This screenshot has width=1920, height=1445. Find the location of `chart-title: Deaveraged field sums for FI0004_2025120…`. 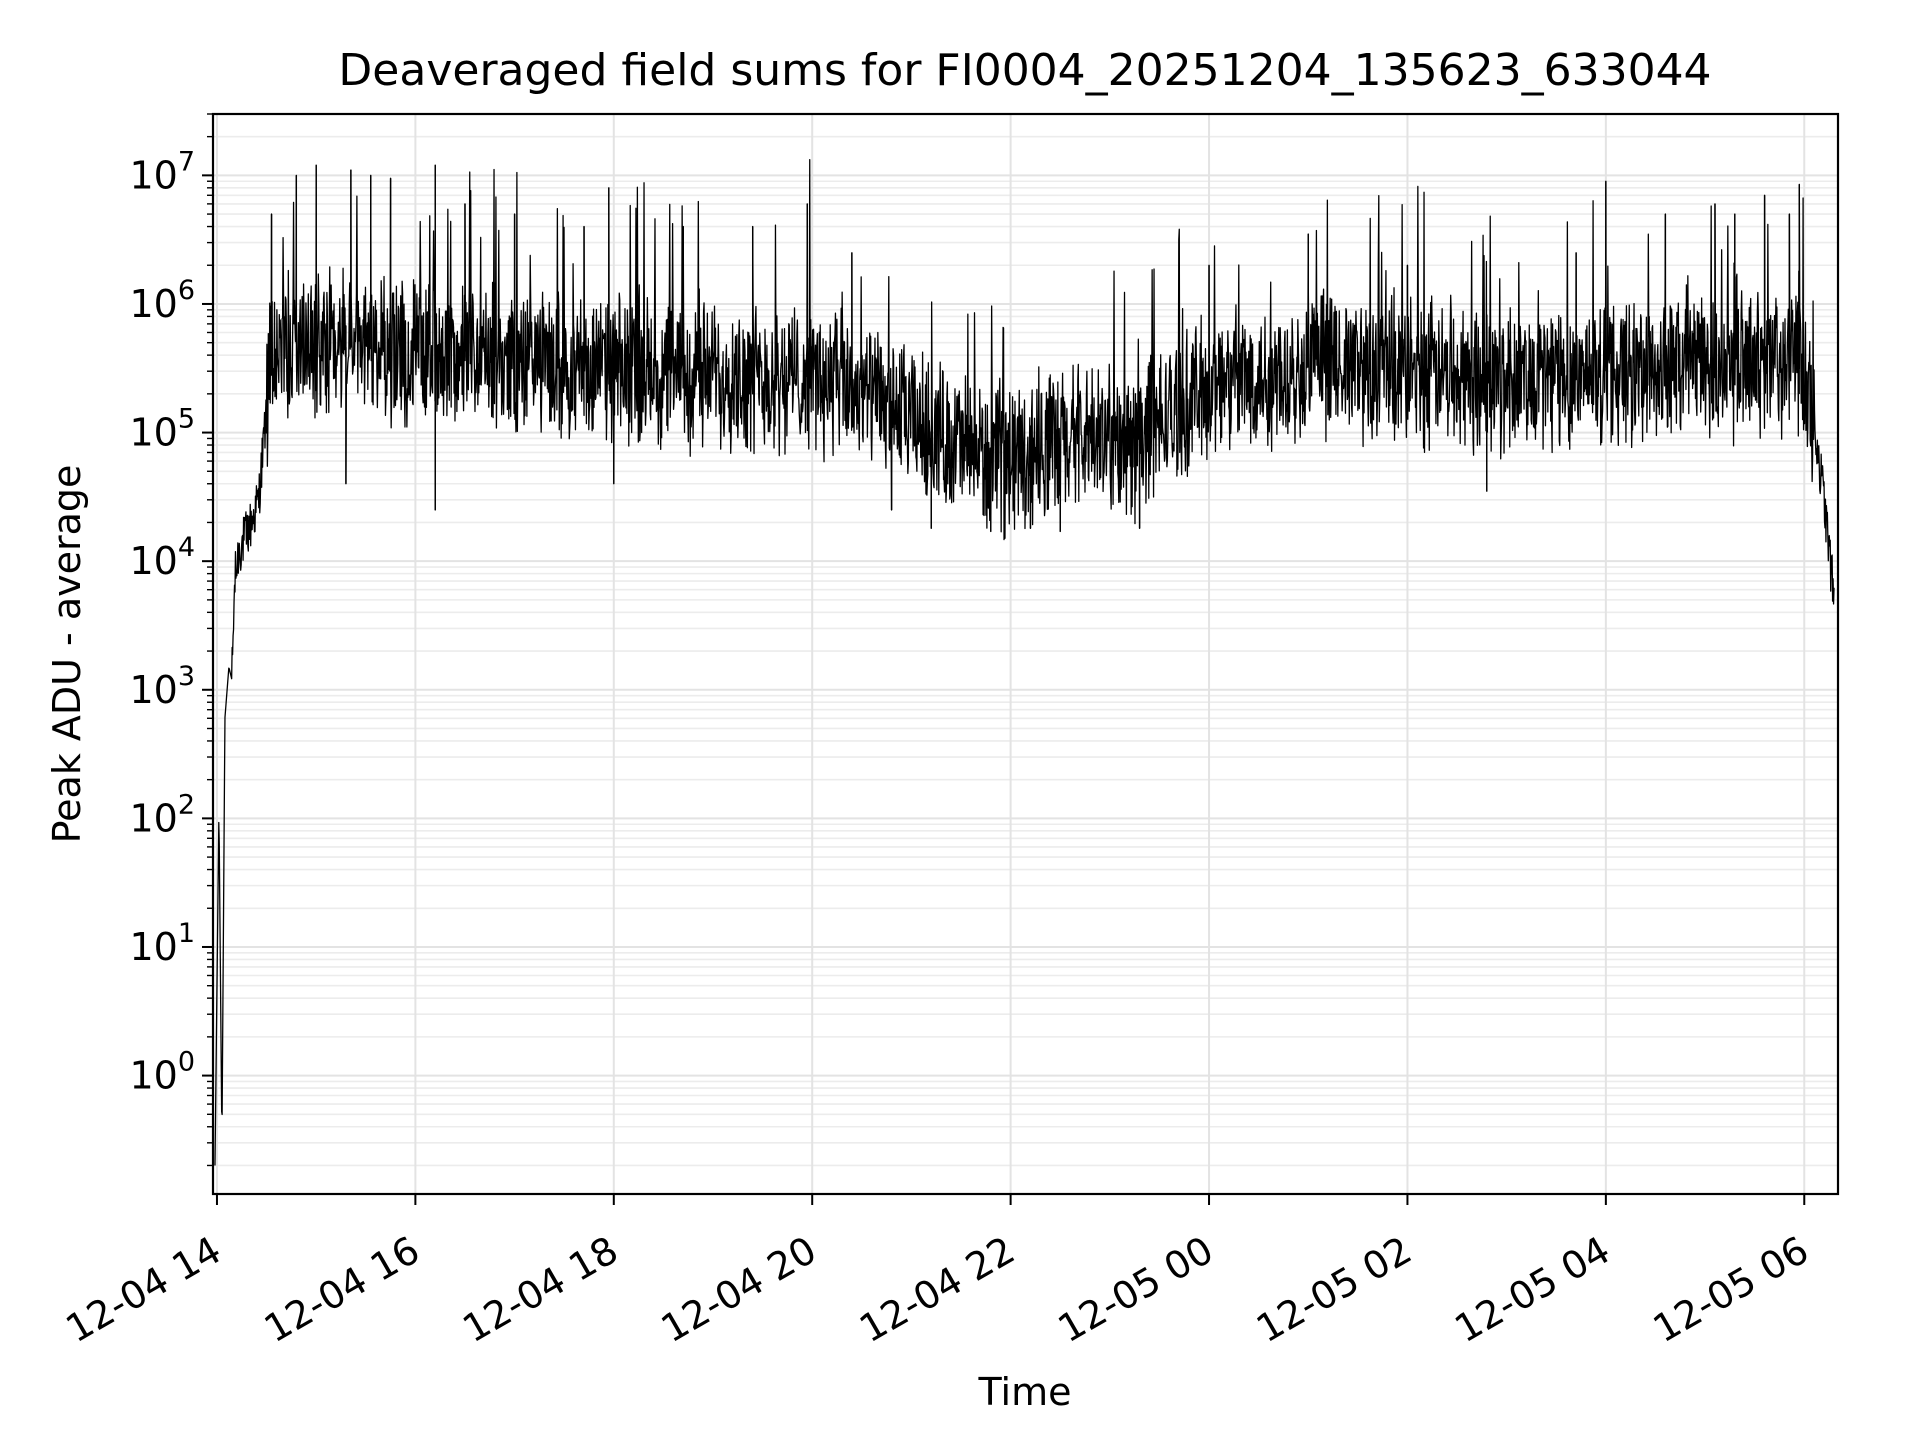

chart-title: Deaveraged field sums for FI0004_2025120… is located at coordinates (1024, 70).